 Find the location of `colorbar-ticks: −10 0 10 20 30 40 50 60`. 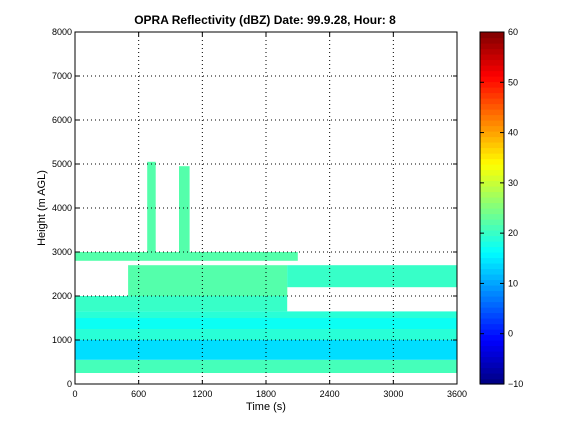

colorbar-ticks: −10 0 10 20 30 40 50 60 is located at coordinates (501, 208).